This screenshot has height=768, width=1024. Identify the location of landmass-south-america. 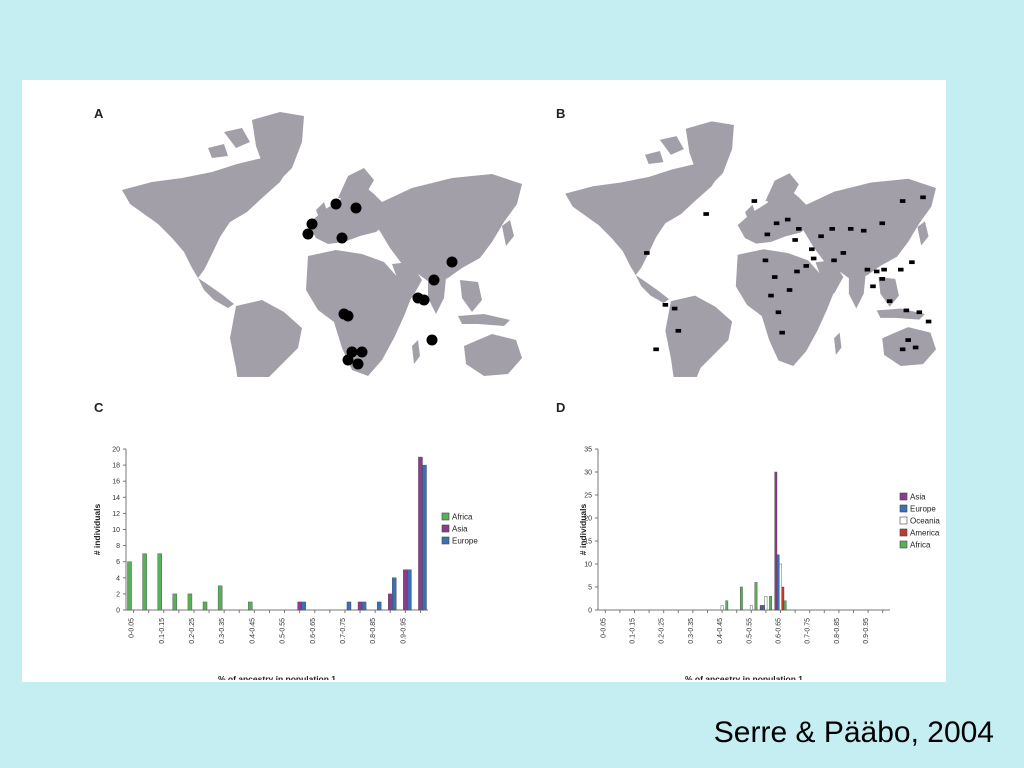
(699, 336).